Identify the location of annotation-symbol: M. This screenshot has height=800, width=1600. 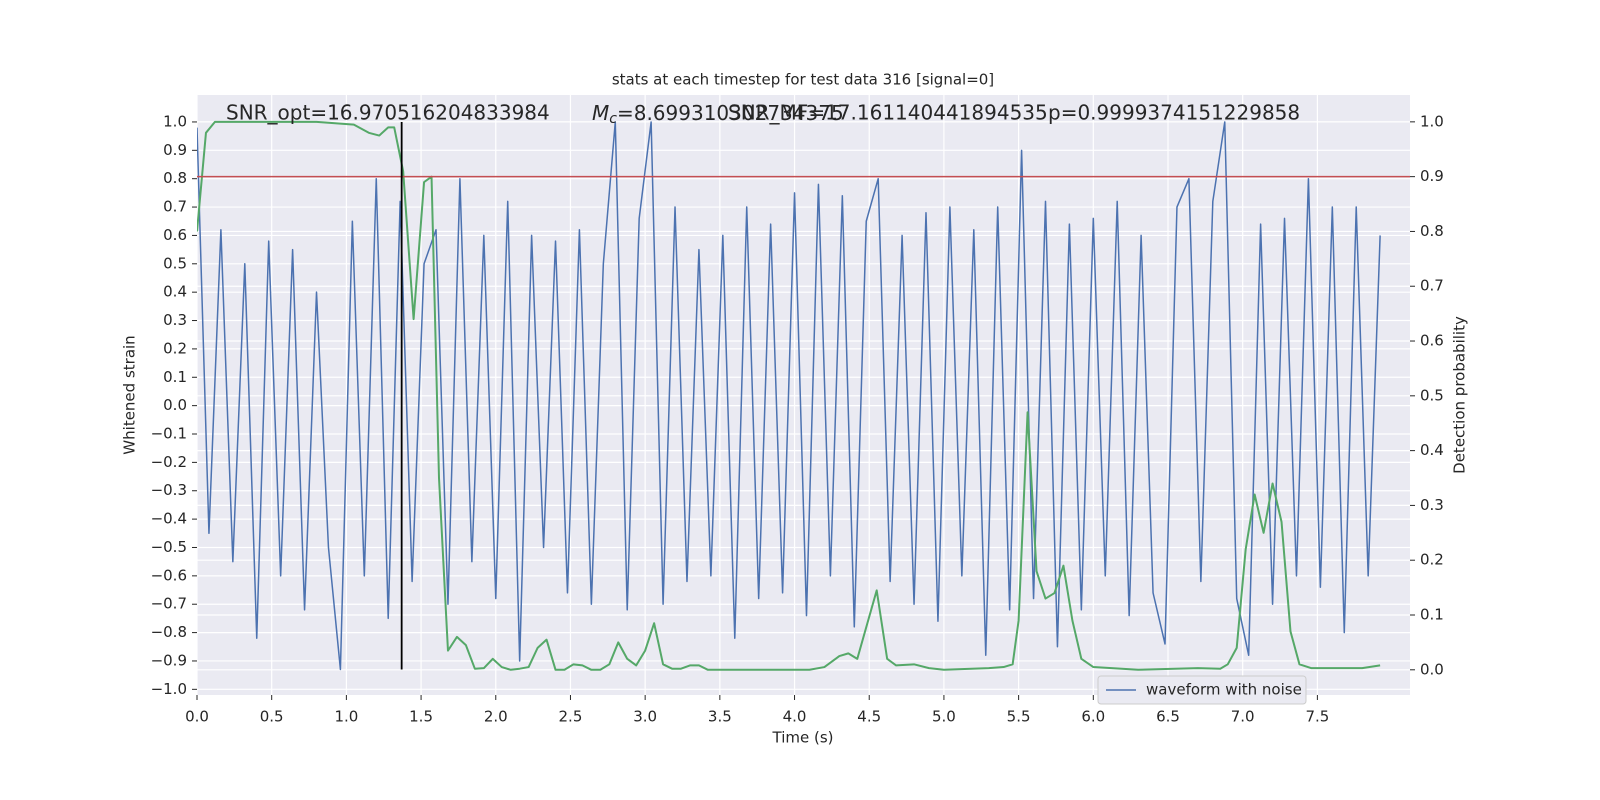
(600, 113).